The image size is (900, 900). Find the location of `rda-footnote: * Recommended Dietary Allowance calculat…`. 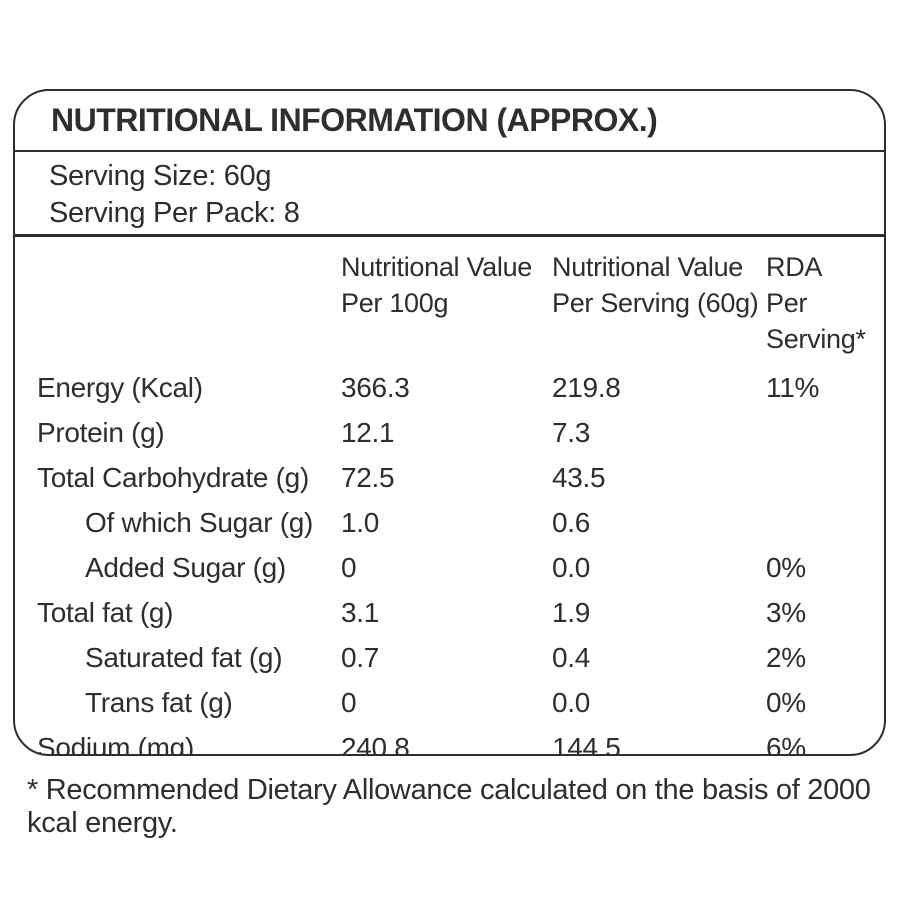

rda-footnote: * Recommended Dietary Allowance calculat… is located at coordinates (449, 806).